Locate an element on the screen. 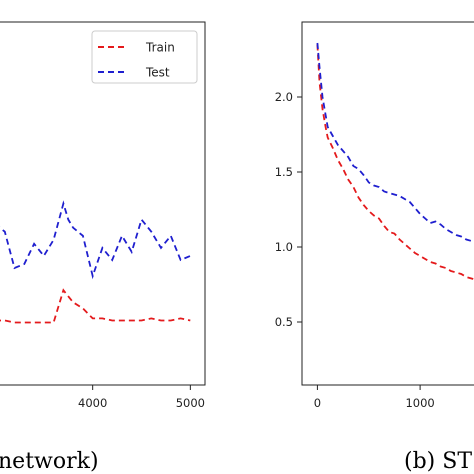 Image resolution: width=474 pixels, height=474 pixels. legend: Train Test is located at coordinates (144, 57).